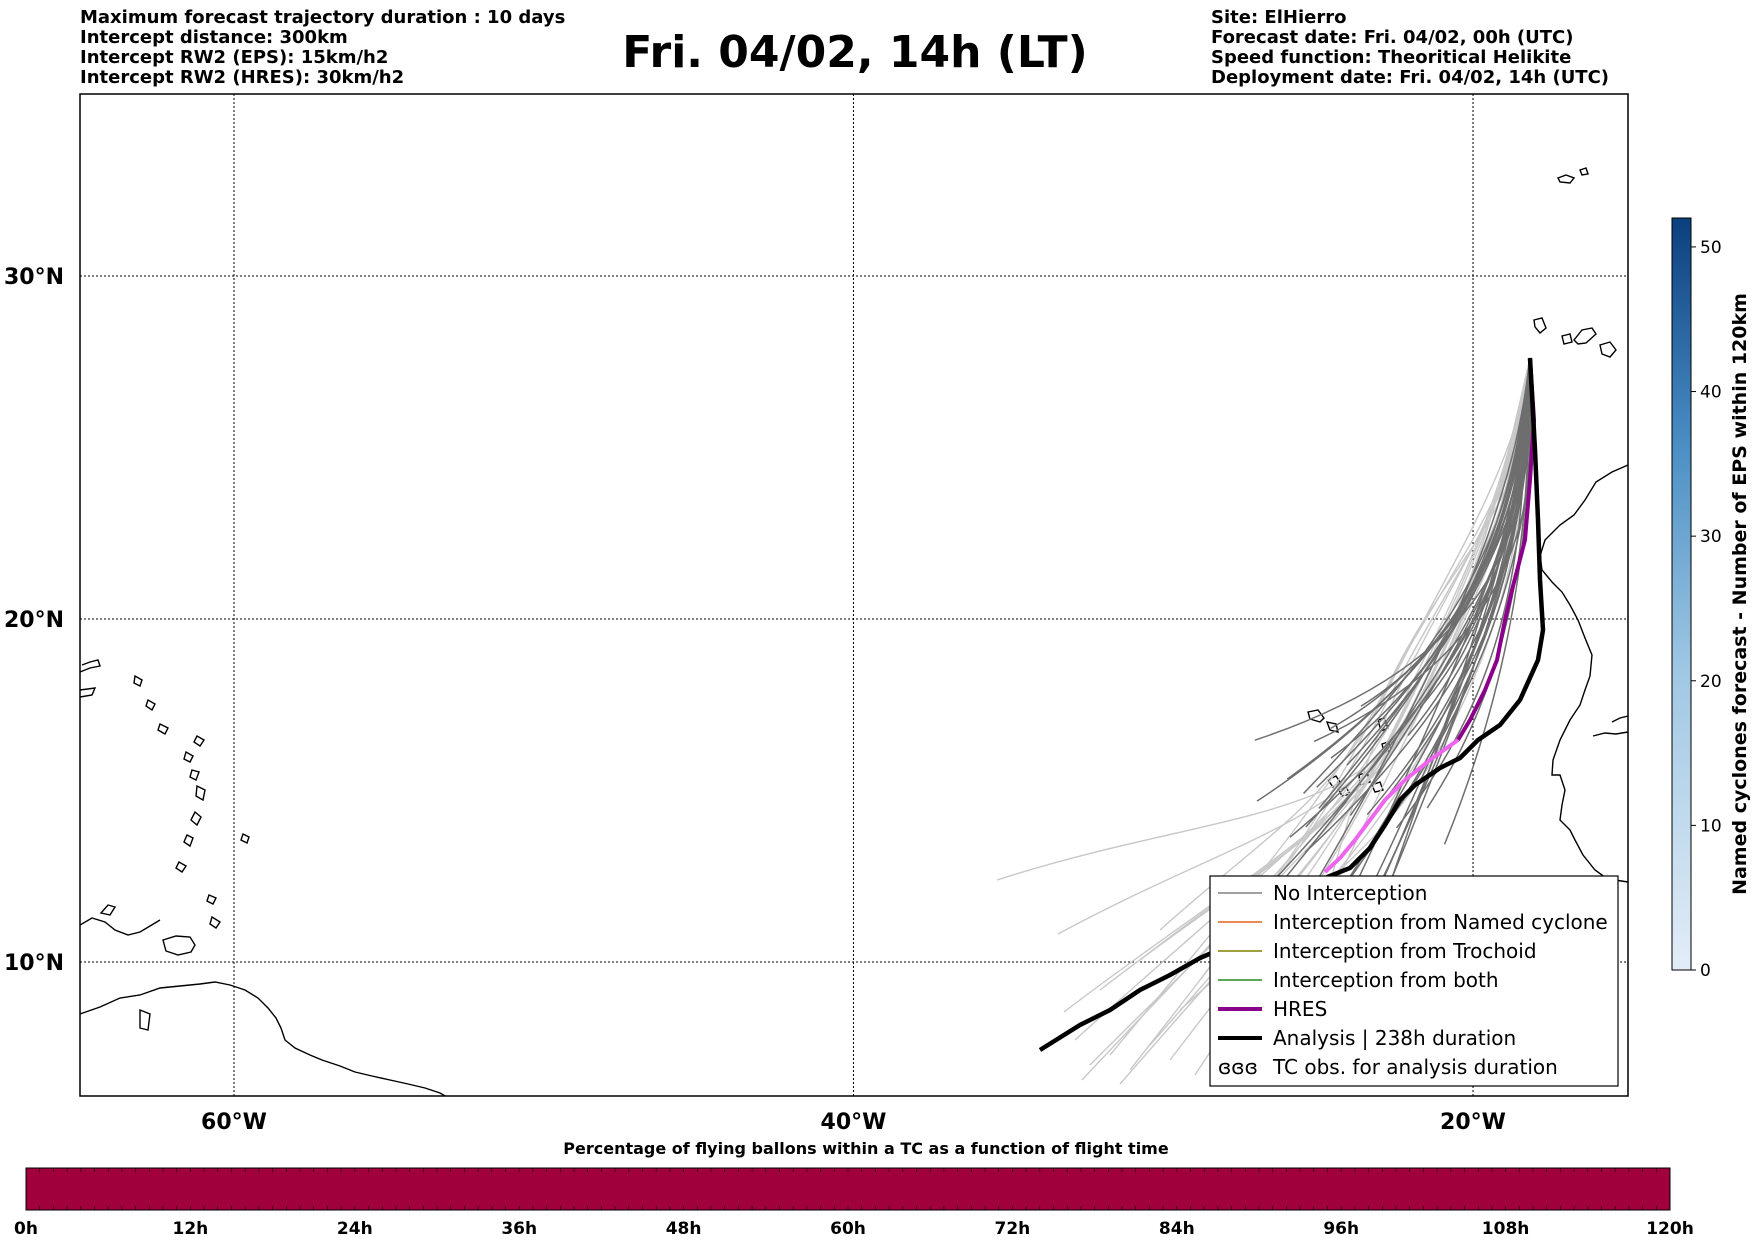  Describe the element at coordinates (1473, 1122) in the screenshot. I see `longitude-label: 20°W` at that location.